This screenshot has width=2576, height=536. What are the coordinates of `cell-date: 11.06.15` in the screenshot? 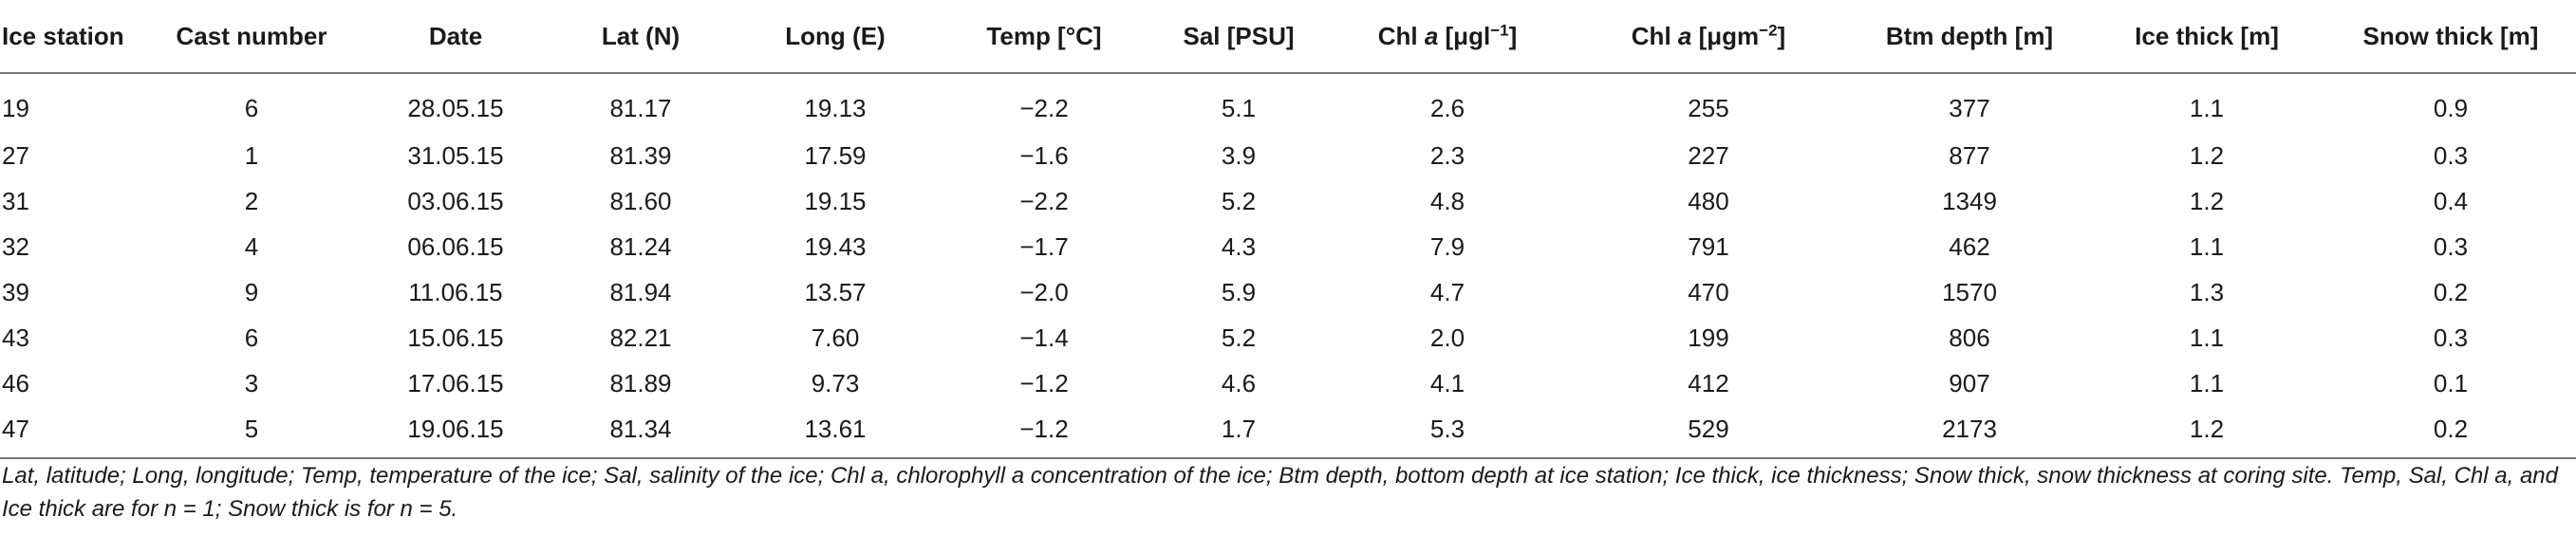 It's located at (455, 291).